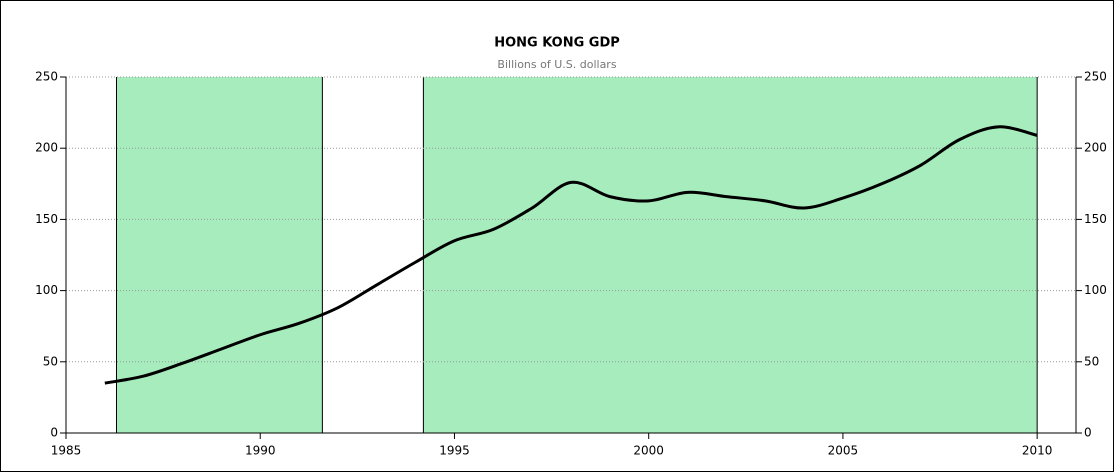  What do you see at coordinates (1091, 361) in the screenshot?
I see `y2-tick-label: 50` at bounding box center [1091, 361].